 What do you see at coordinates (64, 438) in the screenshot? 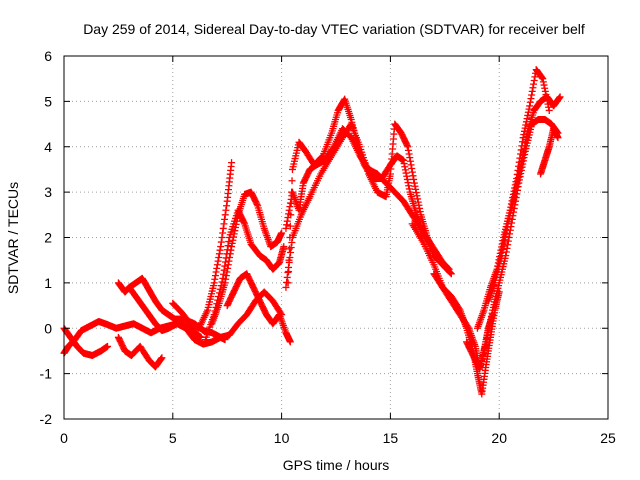
I see `x-tick-label: 0` at bounding box center [64, 438].